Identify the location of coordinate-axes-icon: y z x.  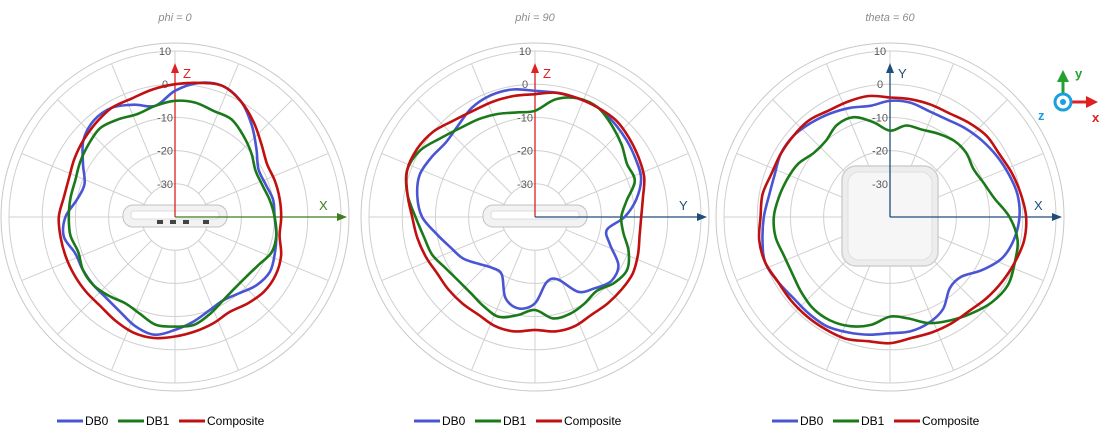
(1069, 95).